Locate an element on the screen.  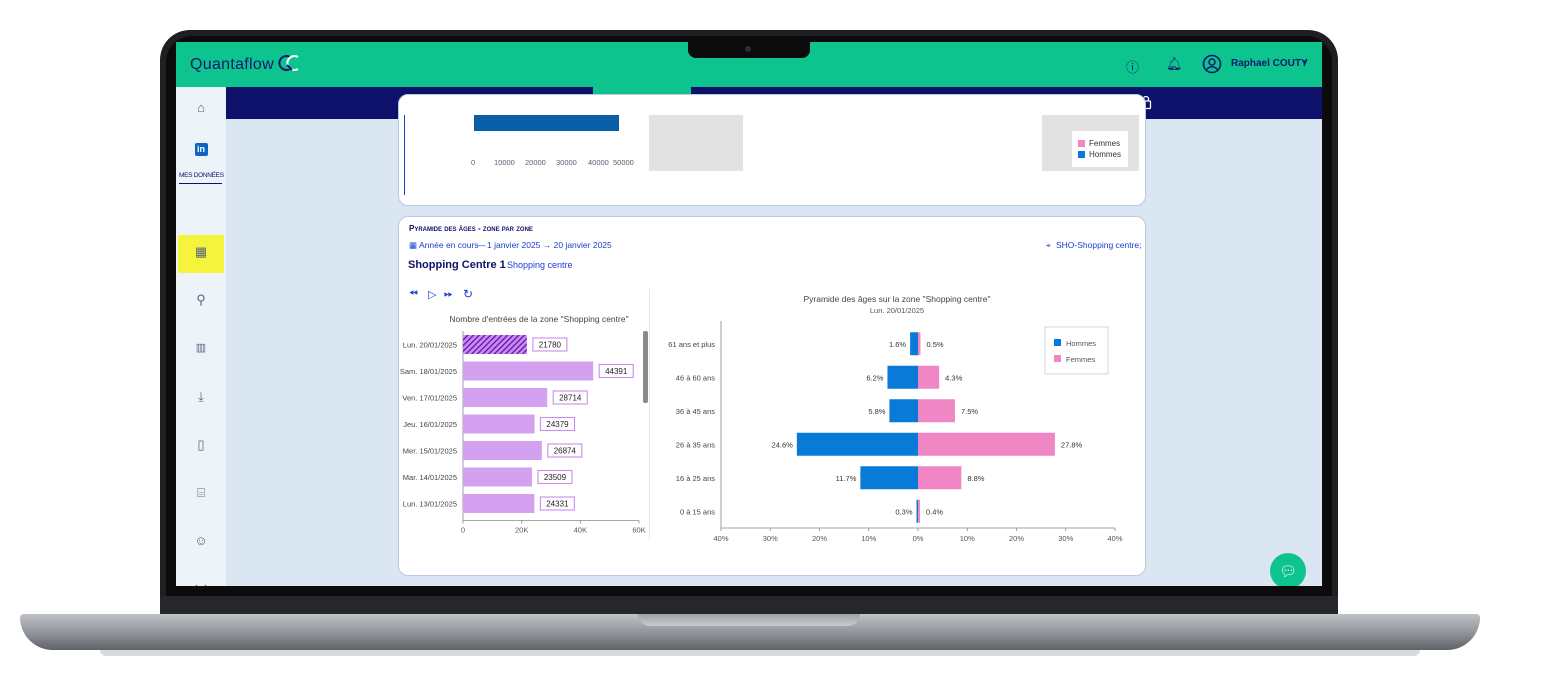
document-icon: ▯ is located at coordinates (201, 444).